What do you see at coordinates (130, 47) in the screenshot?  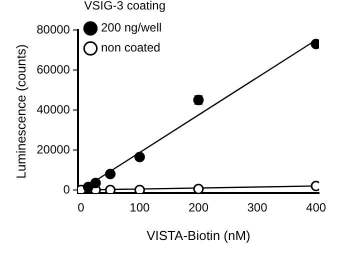 I see `legend-label: non coated` at bounding box center [130, 47].